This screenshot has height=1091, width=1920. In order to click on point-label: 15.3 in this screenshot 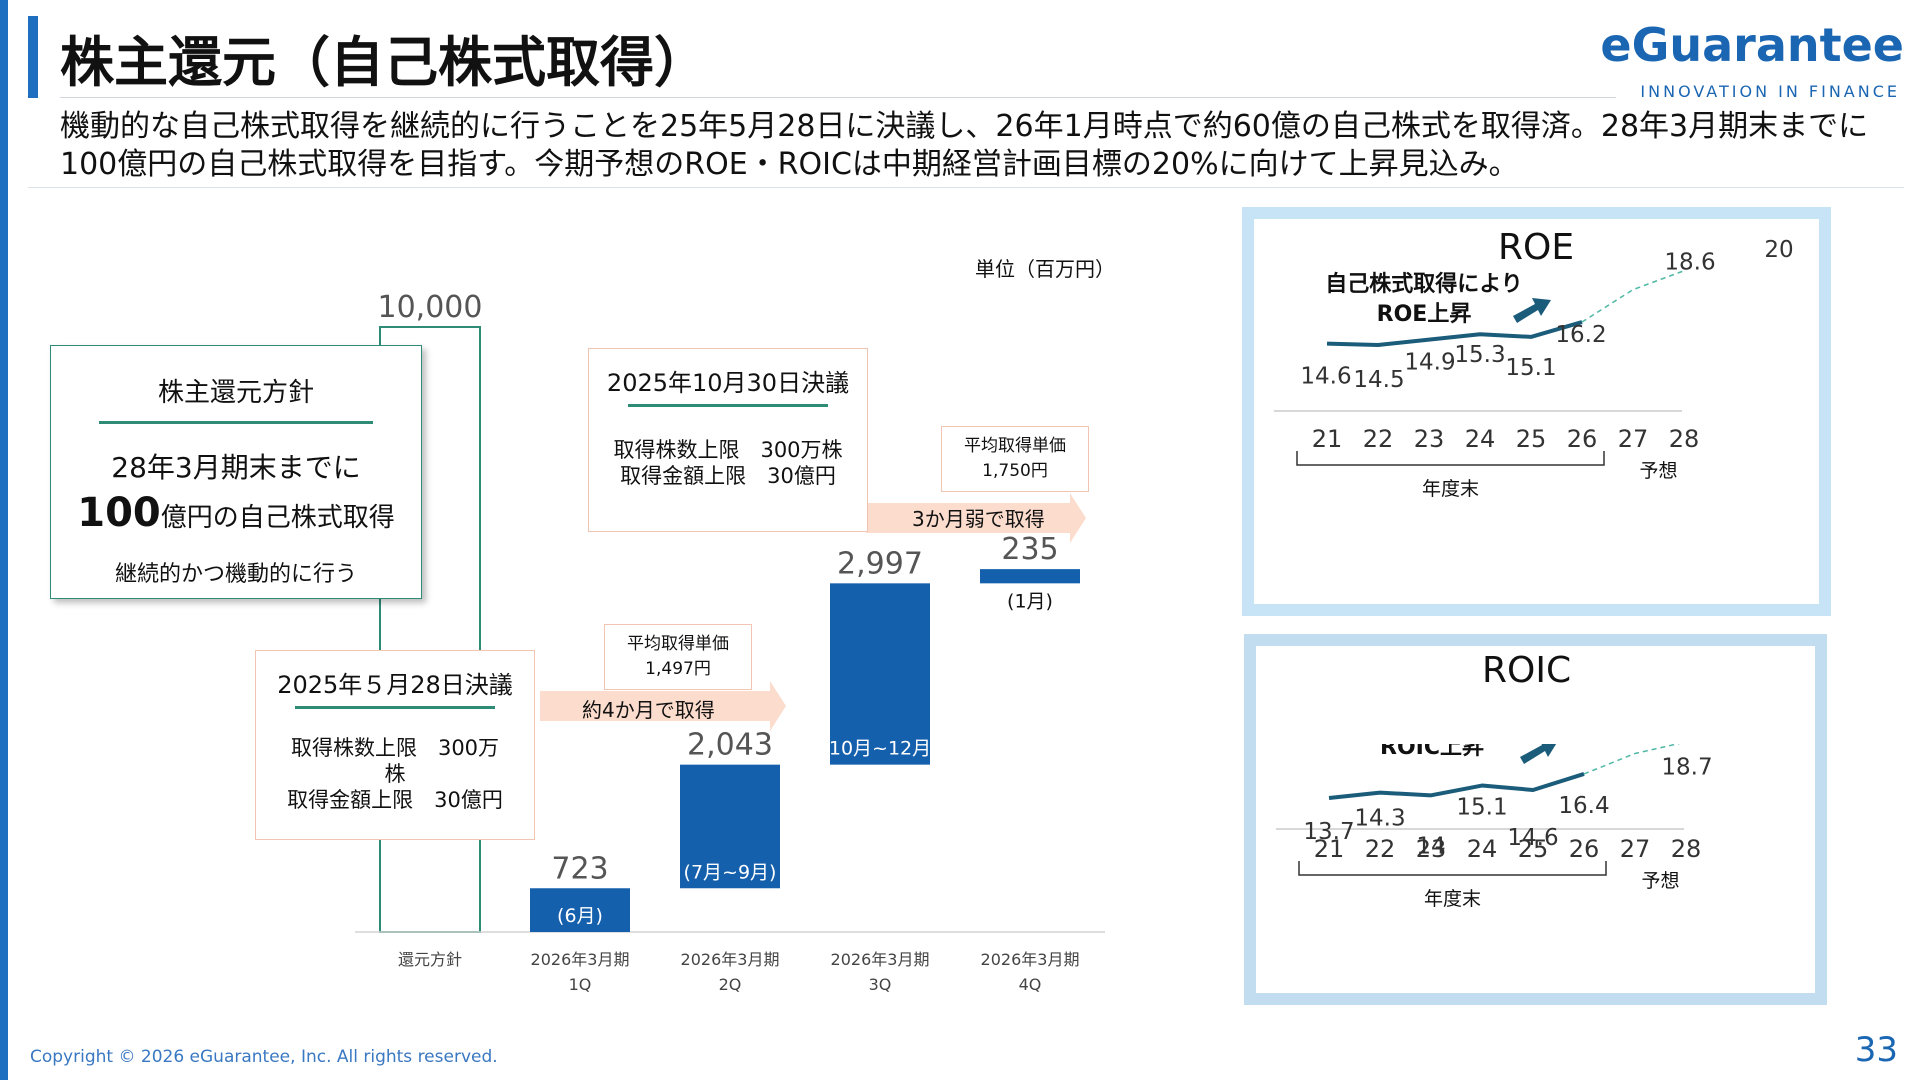, I will do `click(1479, 355)`.